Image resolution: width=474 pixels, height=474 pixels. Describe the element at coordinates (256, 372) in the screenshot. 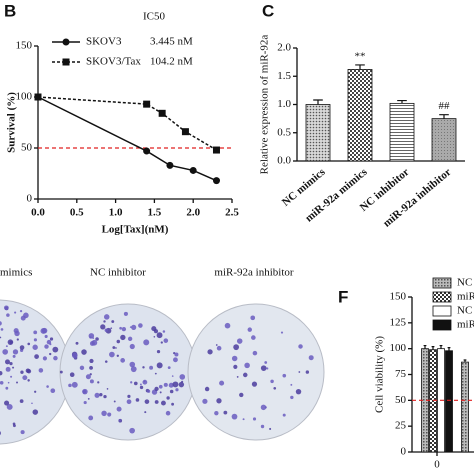

I see `plate` at that location.